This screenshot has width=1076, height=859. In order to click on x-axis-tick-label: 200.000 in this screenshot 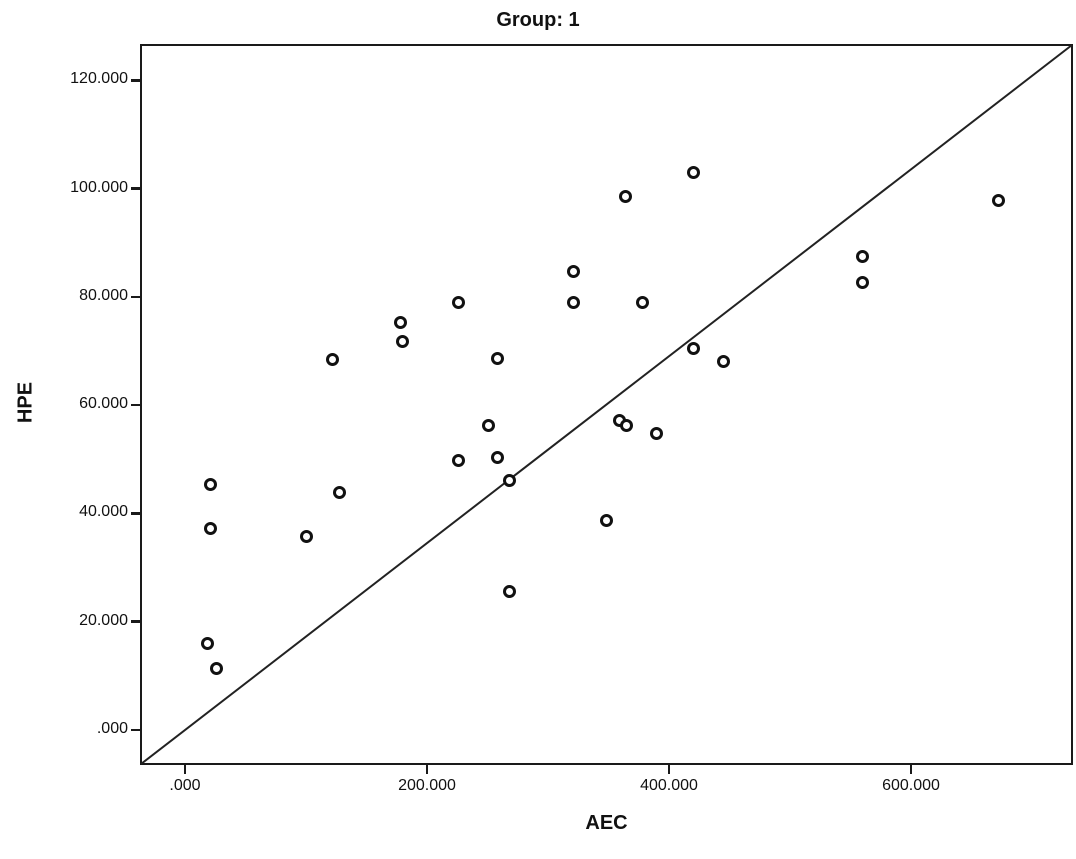, I will do `click(427, 785)`.